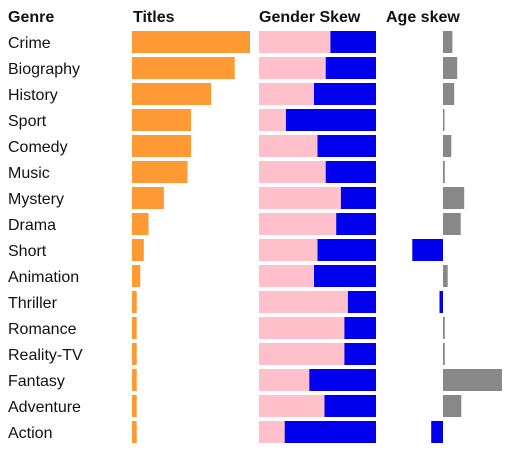  What do you see at coordinates (360, 354) in the screenshot?
I see `gender-male-bar-reality-tv` at bounding box center [360, 354].